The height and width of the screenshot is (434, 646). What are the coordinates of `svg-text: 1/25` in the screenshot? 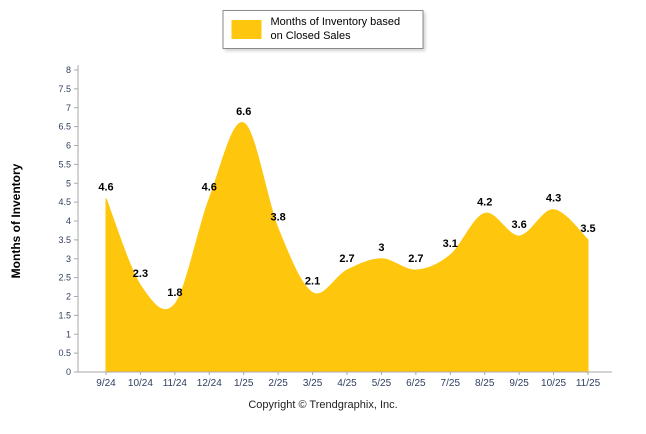 It's located at (244, 383).